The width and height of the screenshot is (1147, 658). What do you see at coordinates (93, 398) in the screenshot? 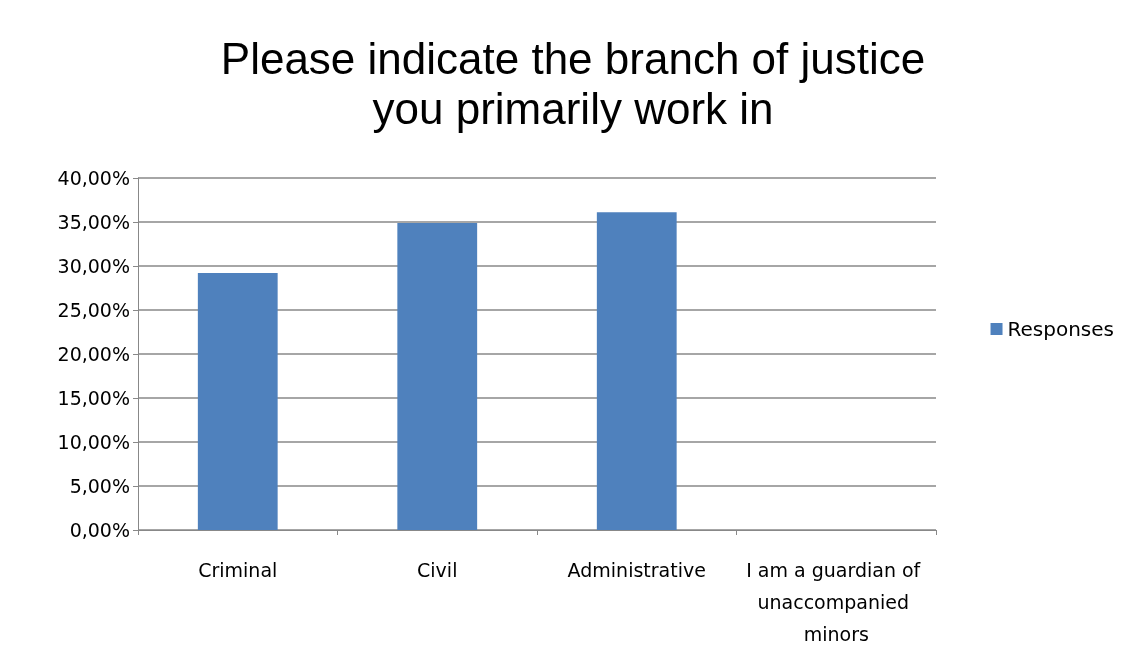
I see `y-tick-label: 15,00%` at bounding box center [93, 398].